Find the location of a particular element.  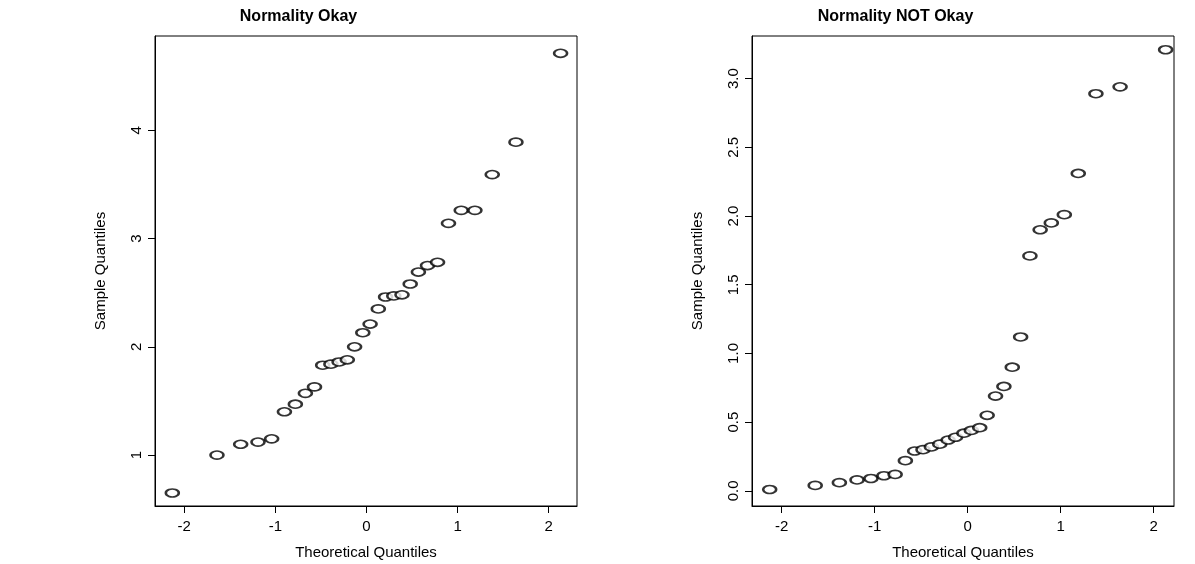

y-tick-label: 0.5 is located at coordinates (732, 422).